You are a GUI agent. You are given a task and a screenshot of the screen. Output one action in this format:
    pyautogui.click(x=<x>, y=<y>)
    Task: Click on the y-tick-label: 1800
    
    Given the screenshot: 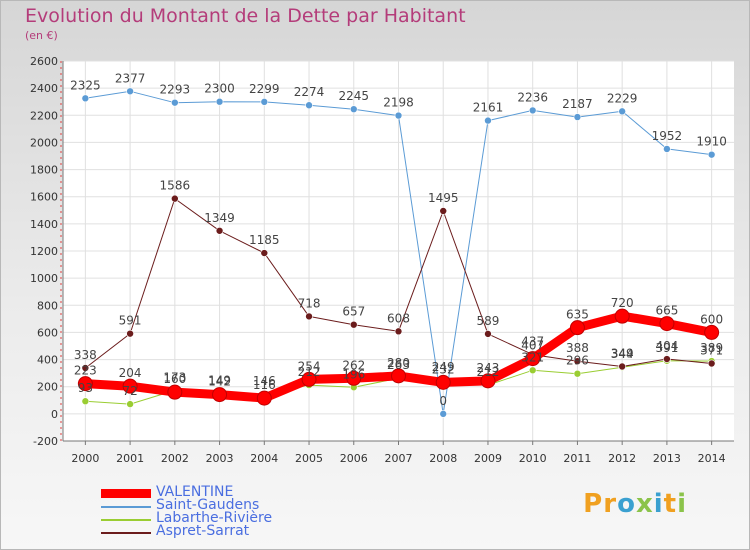 What is the action you would take?
    pyautogui.click(x=44, y=170)
    